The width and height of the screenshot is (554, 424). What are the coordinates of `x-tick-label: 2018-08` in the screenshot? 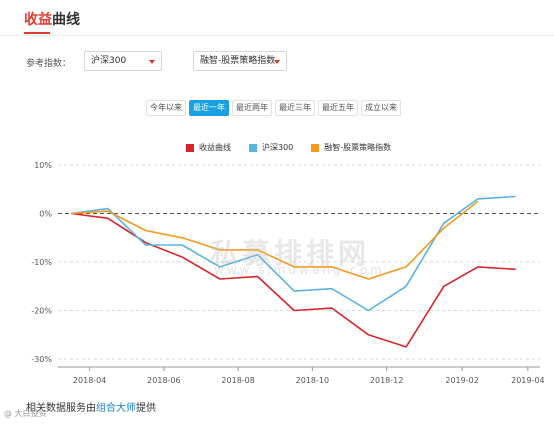 It's located at (237, 380).